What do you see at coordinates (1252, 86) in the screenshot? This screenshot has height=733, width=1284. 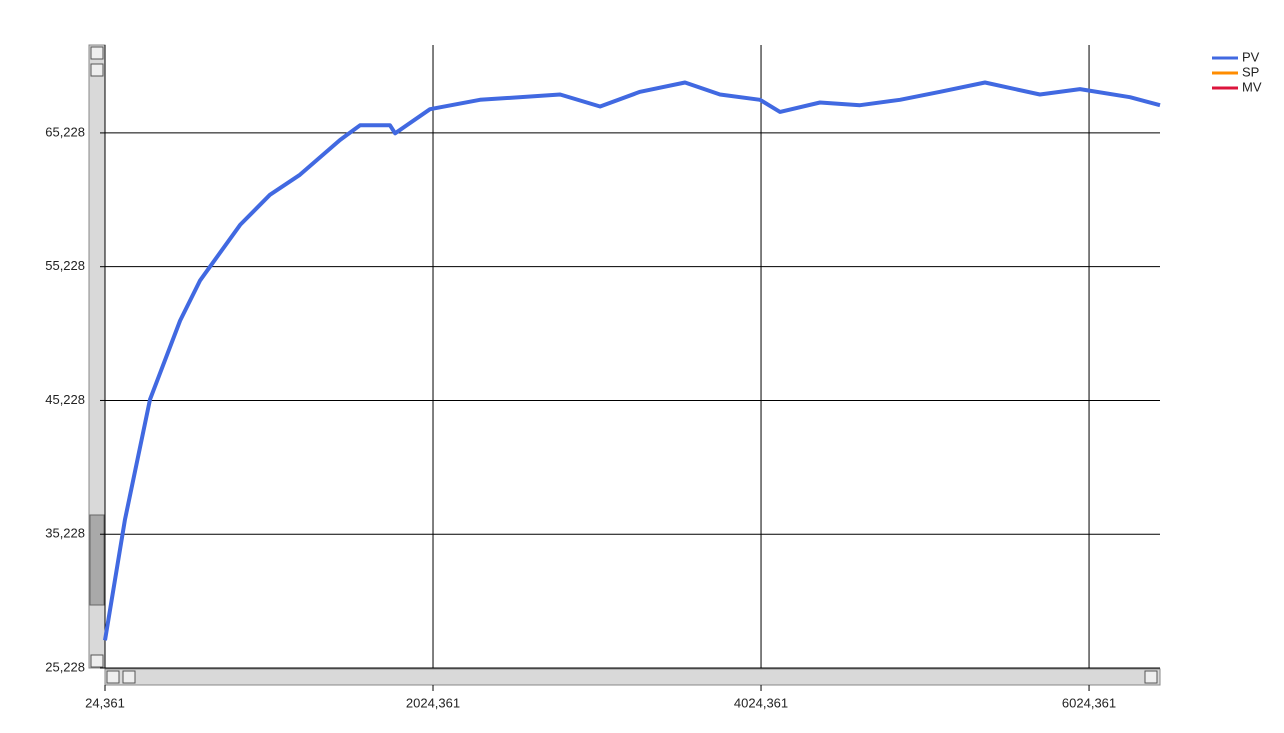 I see `legend-label: MV` at bounding box center [1252, 86].